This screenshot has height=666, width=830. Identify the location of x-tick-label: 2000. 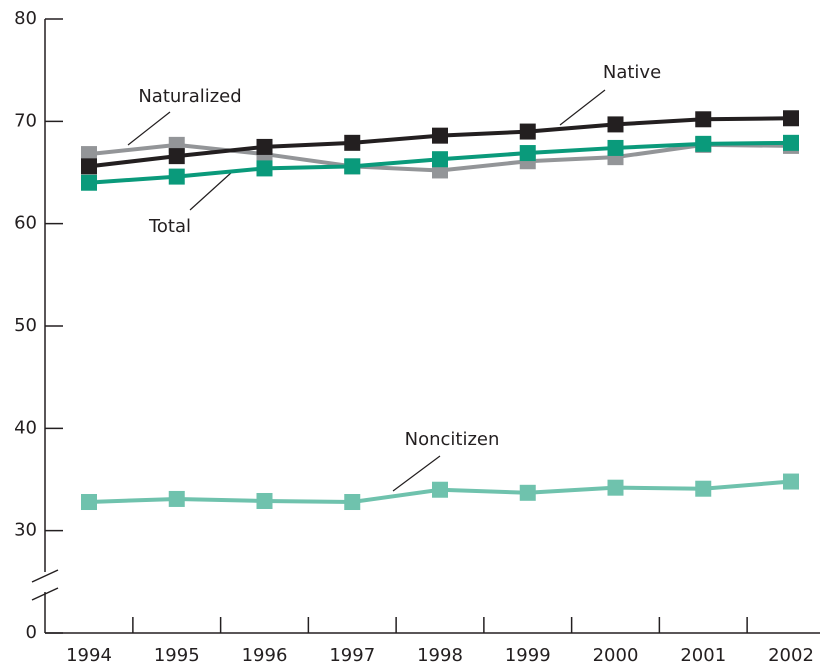
(616, 655).